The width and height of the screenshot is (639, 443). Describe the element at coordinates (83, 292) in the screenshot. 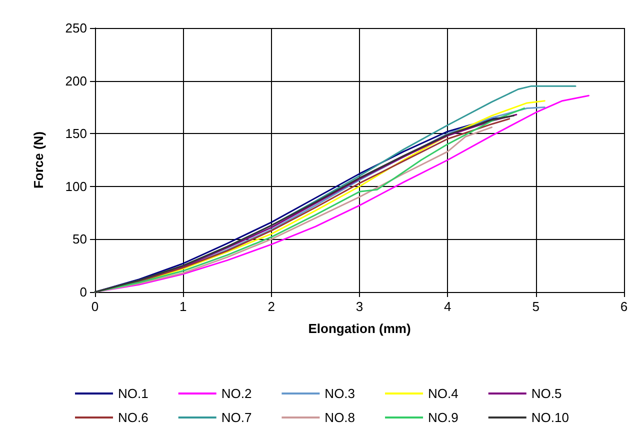

I see `y-tick-label: 0` at that location.